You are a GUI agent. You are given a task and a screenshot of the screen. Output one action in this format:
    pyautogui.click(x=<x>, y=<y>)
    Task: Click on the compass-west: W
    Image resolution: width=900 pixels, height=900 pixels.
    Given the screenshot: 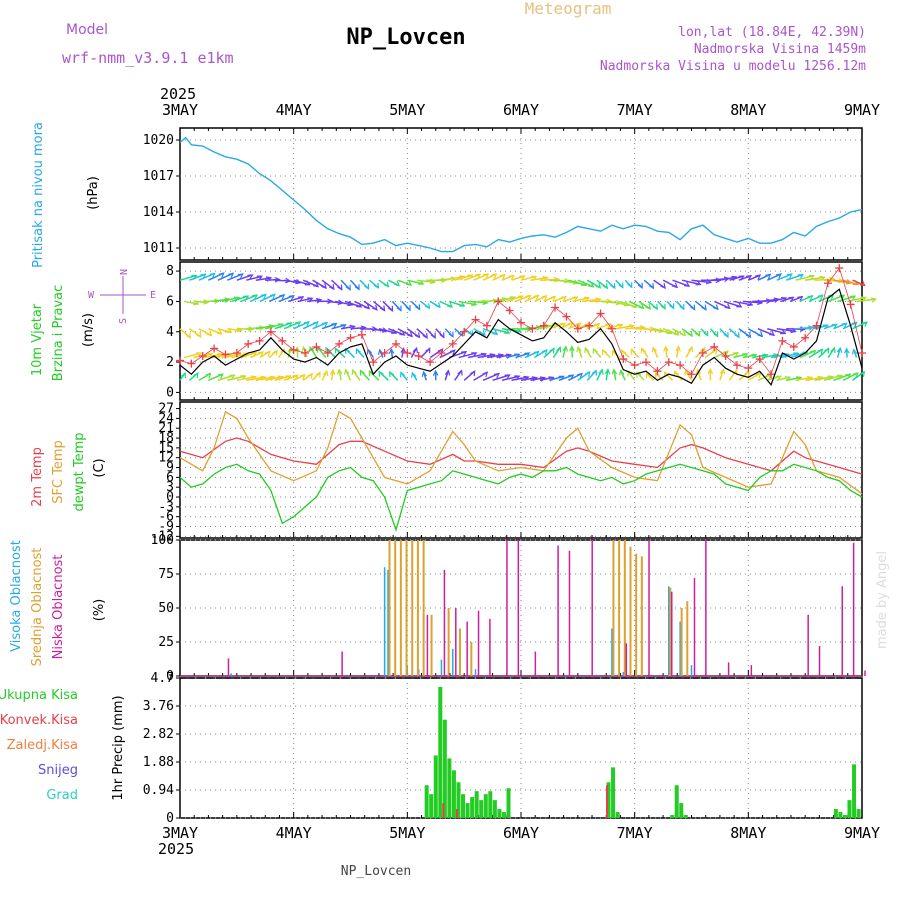 What is the action you would take?
    pyautogui.click(x=91, y=295)
    